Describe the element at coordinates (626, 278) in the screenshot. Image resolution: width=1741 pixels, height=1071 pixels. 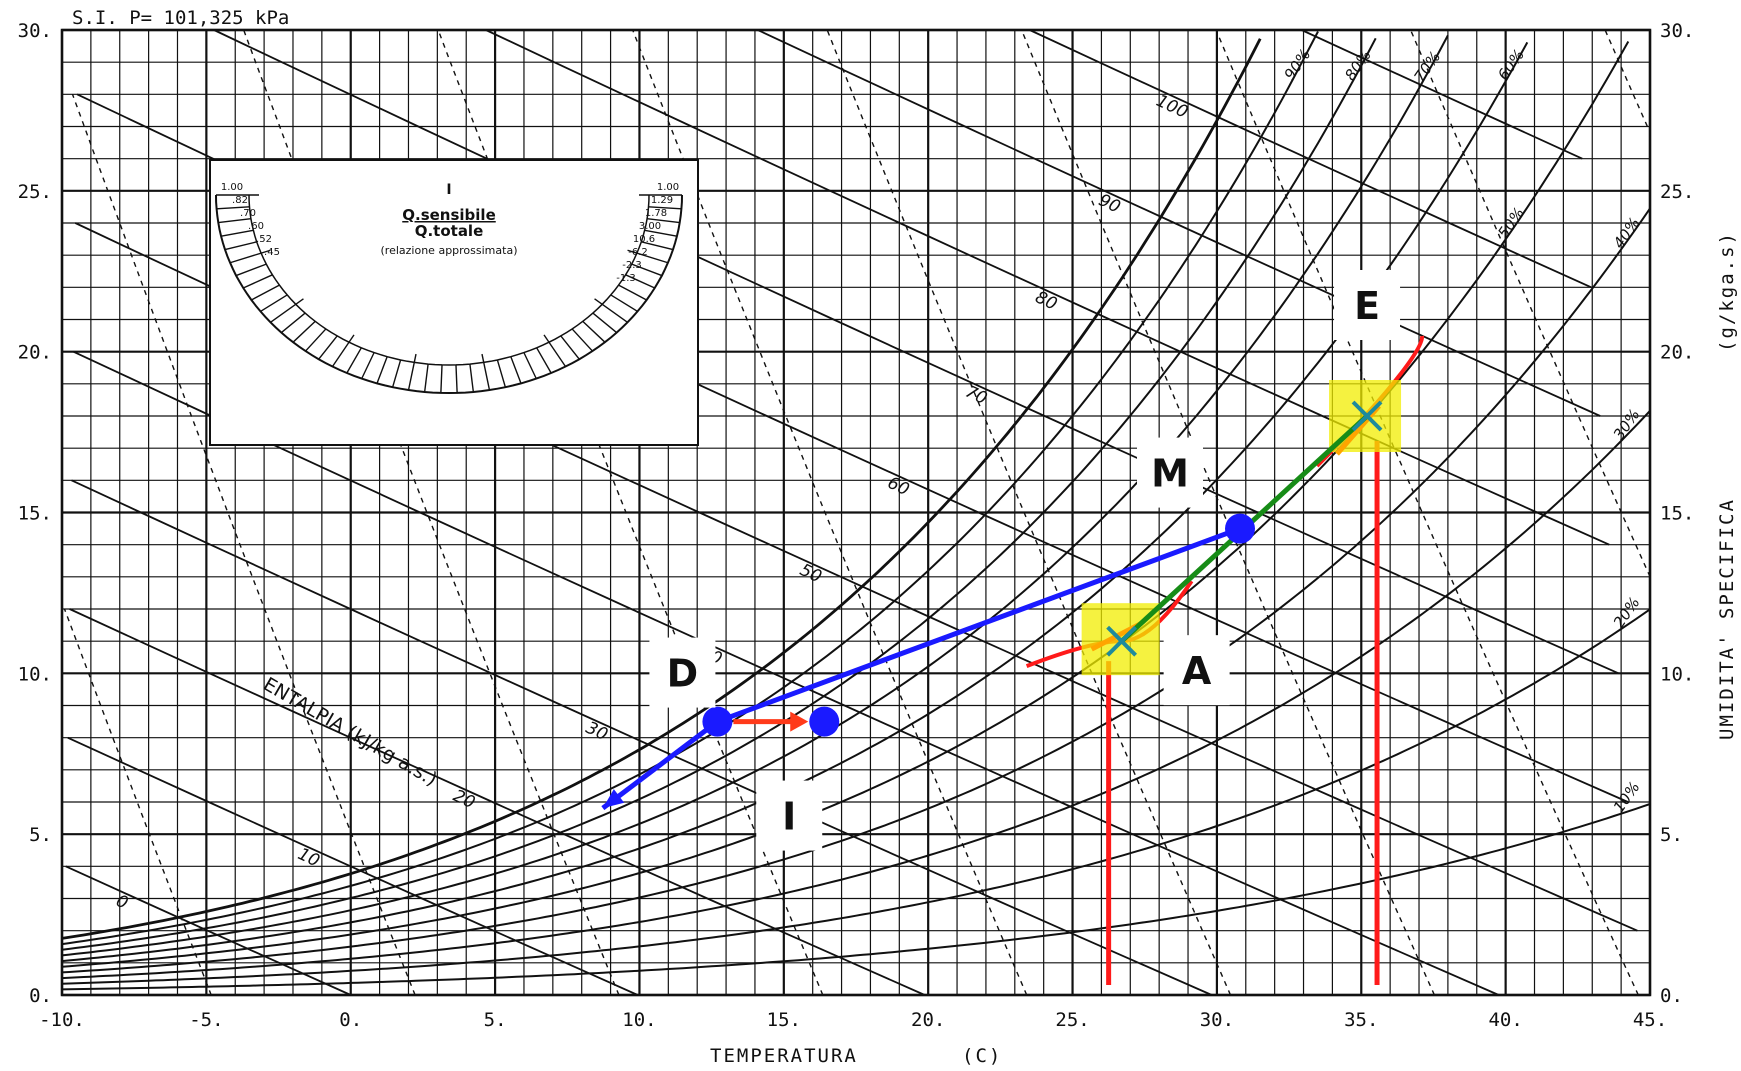
I see `protractor-right-value: -1.3` at that location.